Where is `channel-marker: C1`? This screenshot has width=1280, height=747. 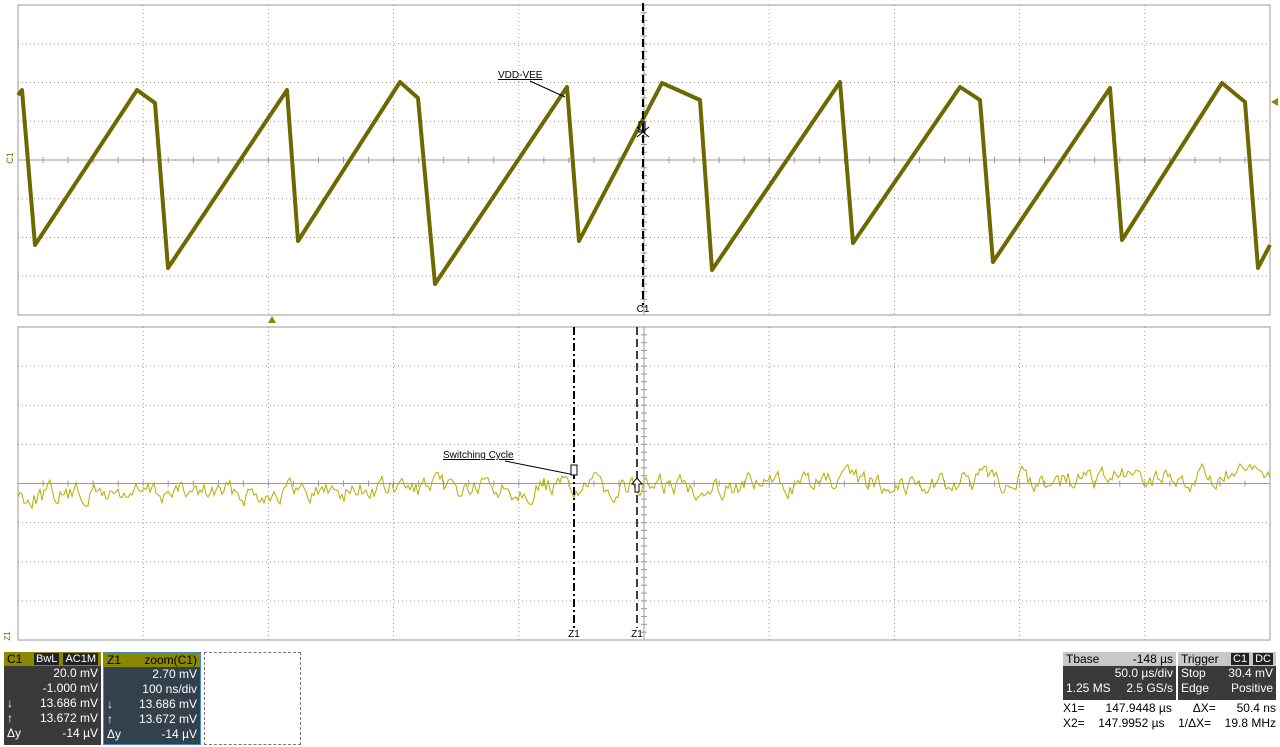
channel-marker: C1 is located at coordinates (10, 158).